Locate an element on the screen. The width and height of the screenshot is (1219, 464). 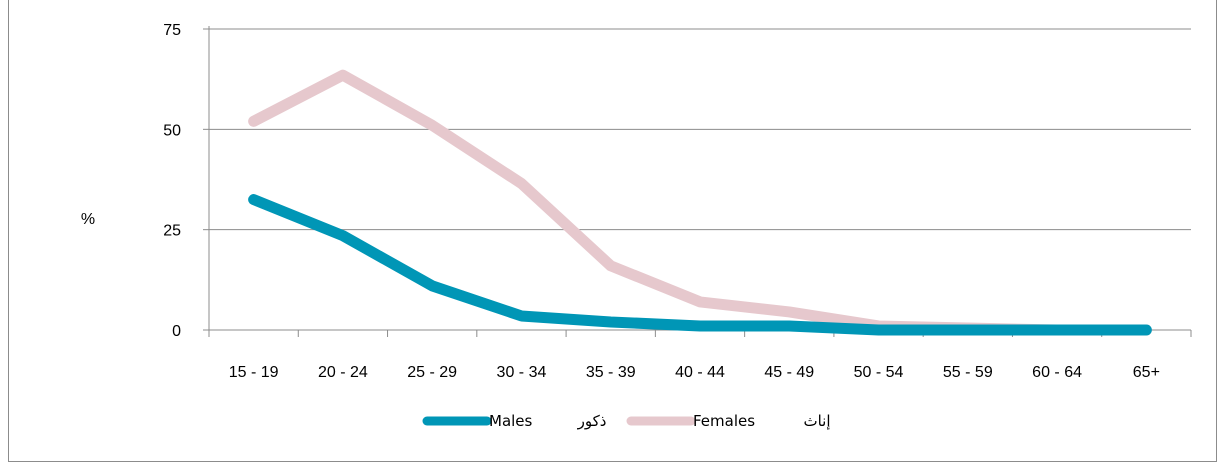
x-tick-label: 55 - 59 is located at coordinates (968, 372).